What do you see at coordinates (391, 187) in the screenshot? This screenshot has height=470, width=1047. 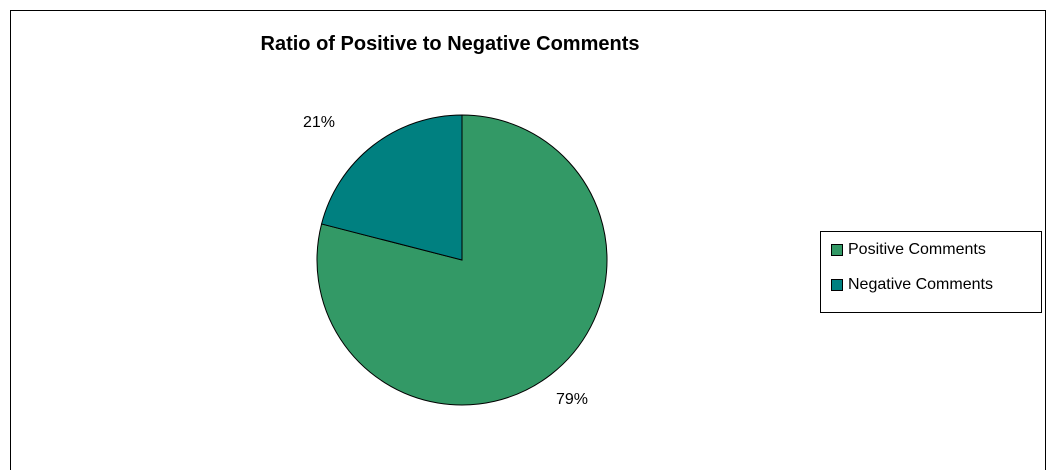 I see `pie-slice-negative` at bounding box center [391, 187].